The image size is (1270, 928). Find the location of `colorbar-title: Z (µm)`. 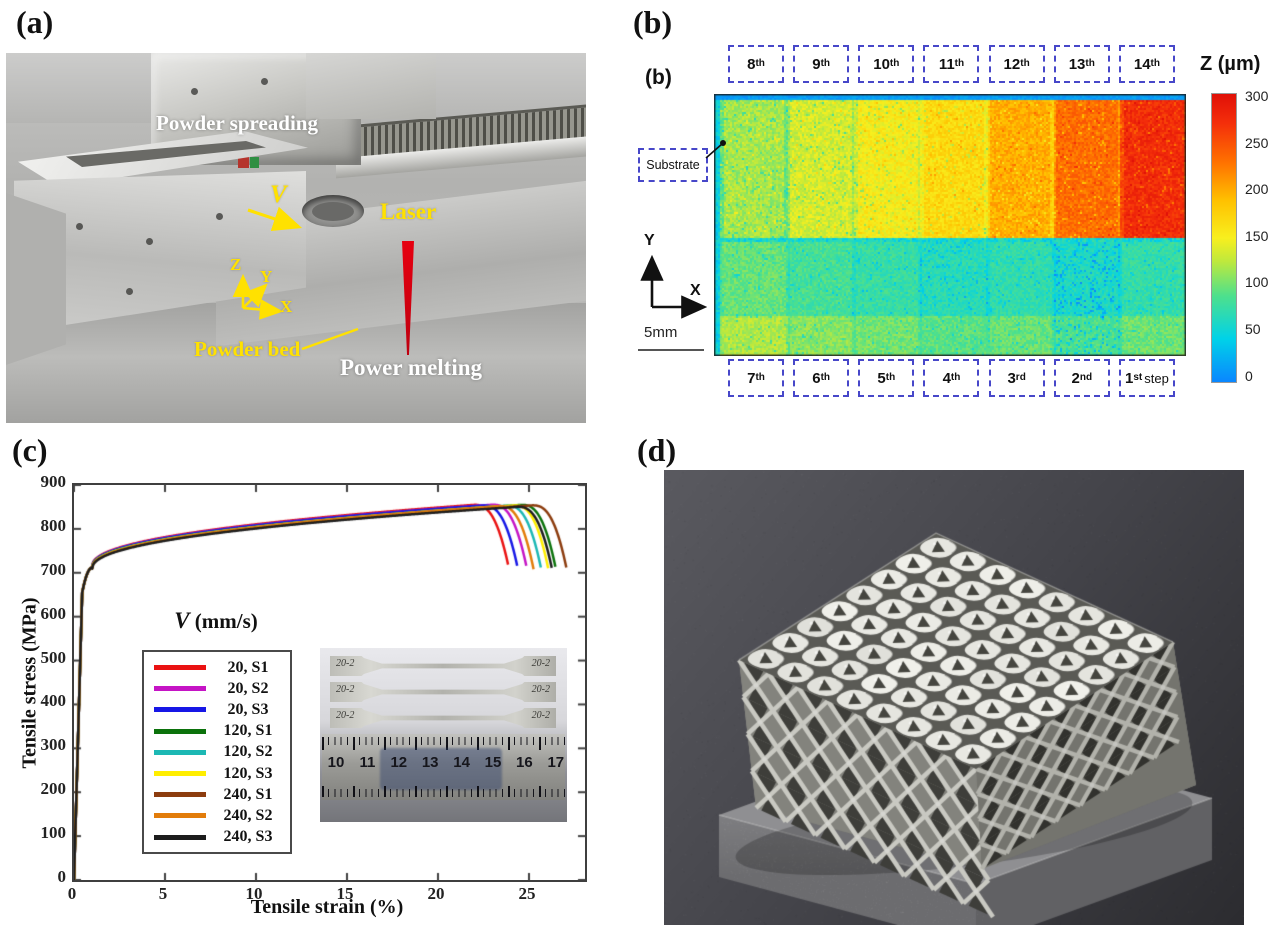

colorbar-title: Z (µm) is located at coordinates (1230, 64).